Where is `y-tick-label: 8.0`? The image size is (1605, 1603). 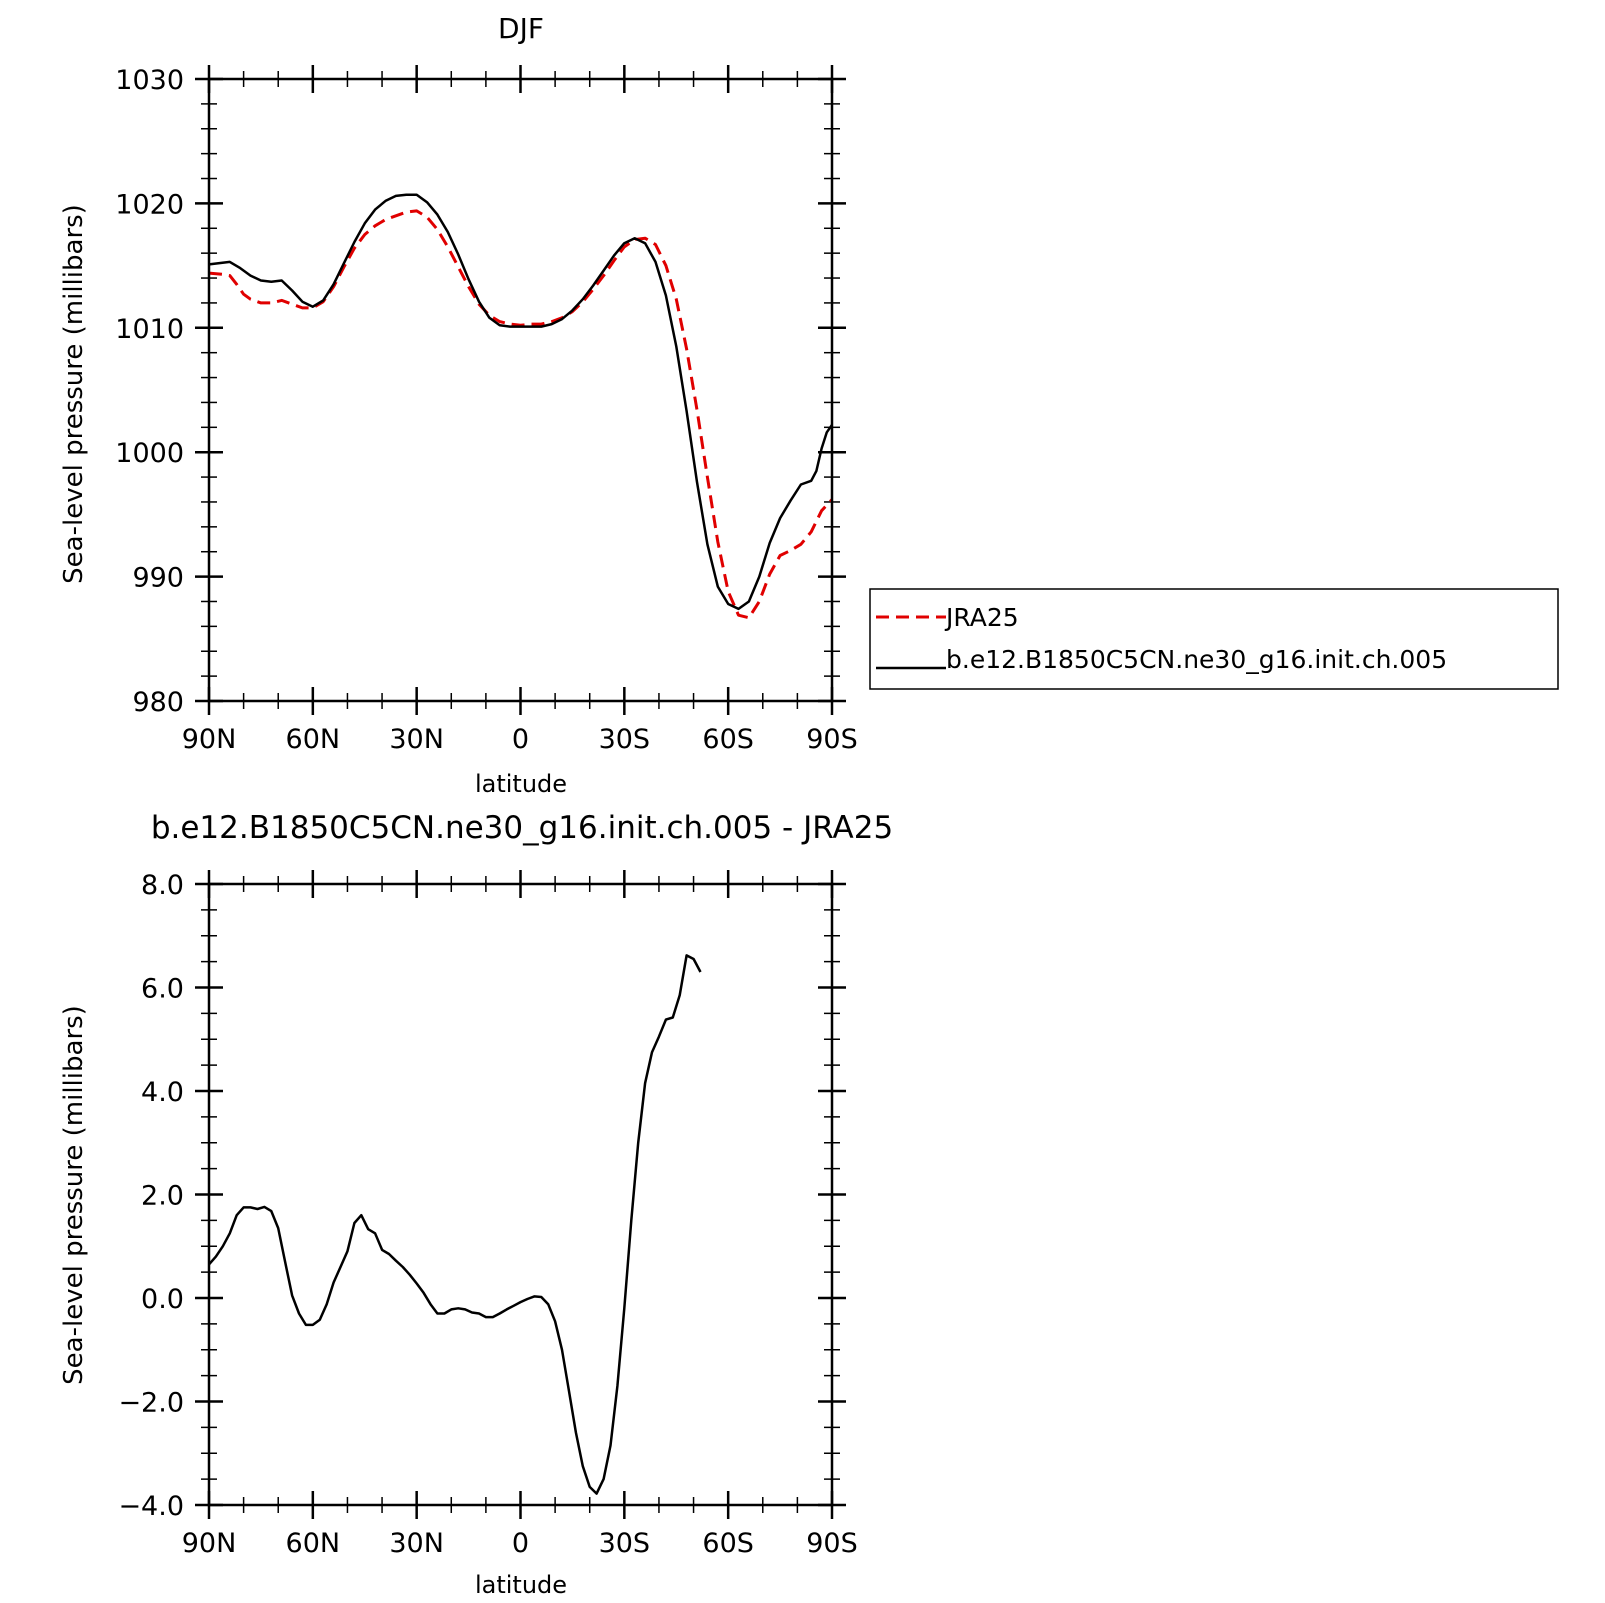
y-tick-label: 8.0 is located at coordinates (162, 885).